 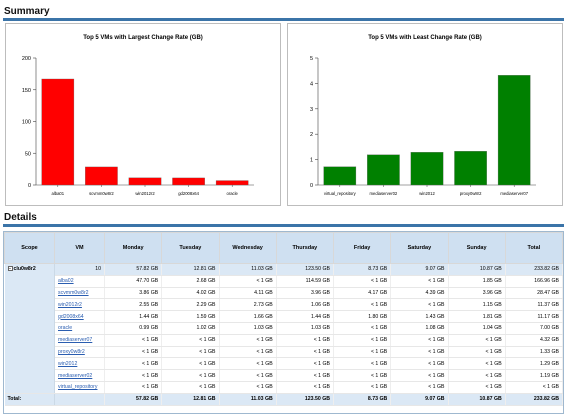 I want to click on value-cell: 1.19 GB, so click(x=534, y=375).